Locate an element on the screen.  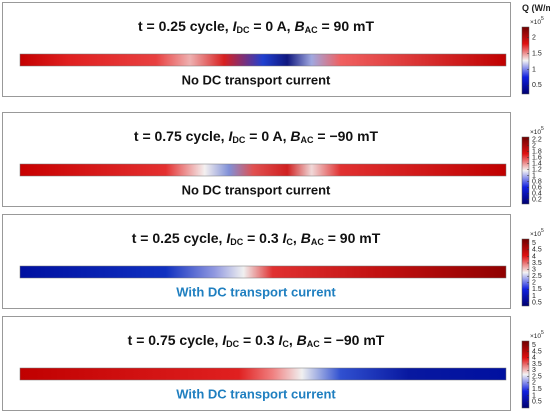
colorbar-tick-label: 1.4 is located at coordinates (537, 163).